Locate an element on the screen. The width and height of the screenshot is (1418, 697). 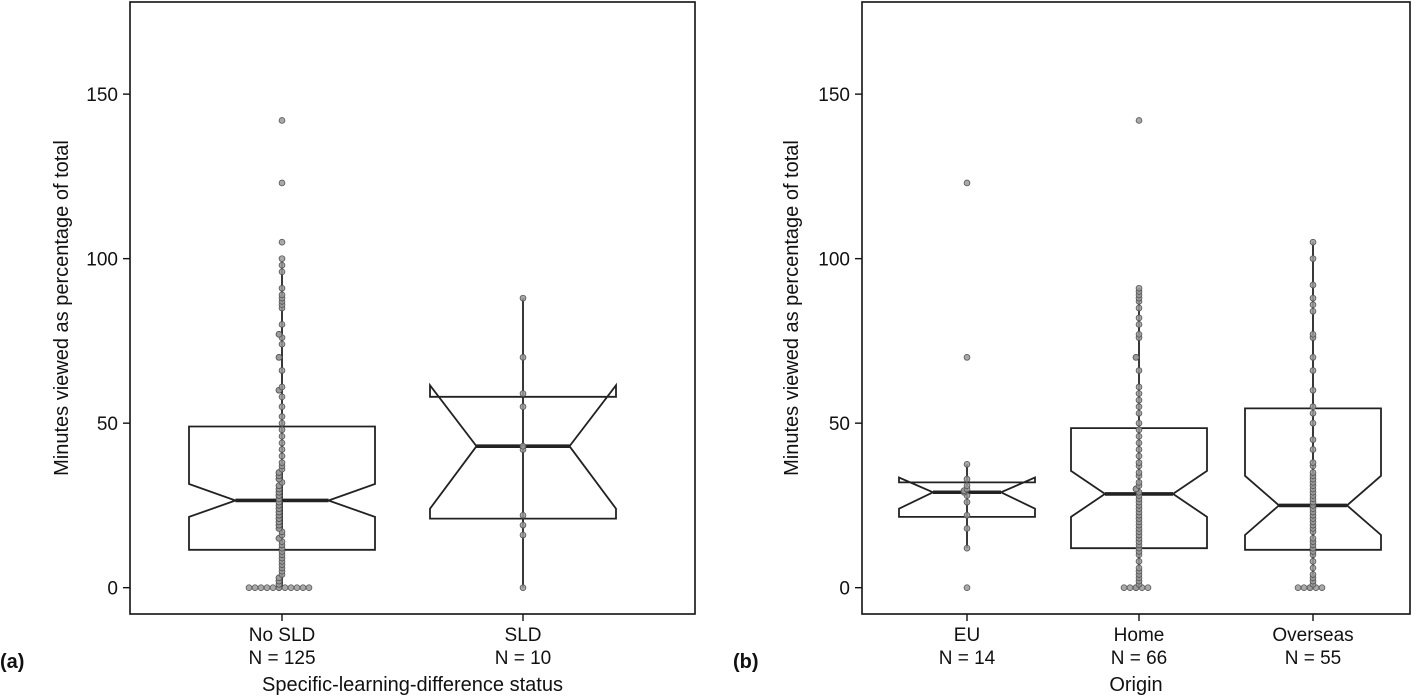
group-n-label: N = 10 is located at coordinates (523, 658).